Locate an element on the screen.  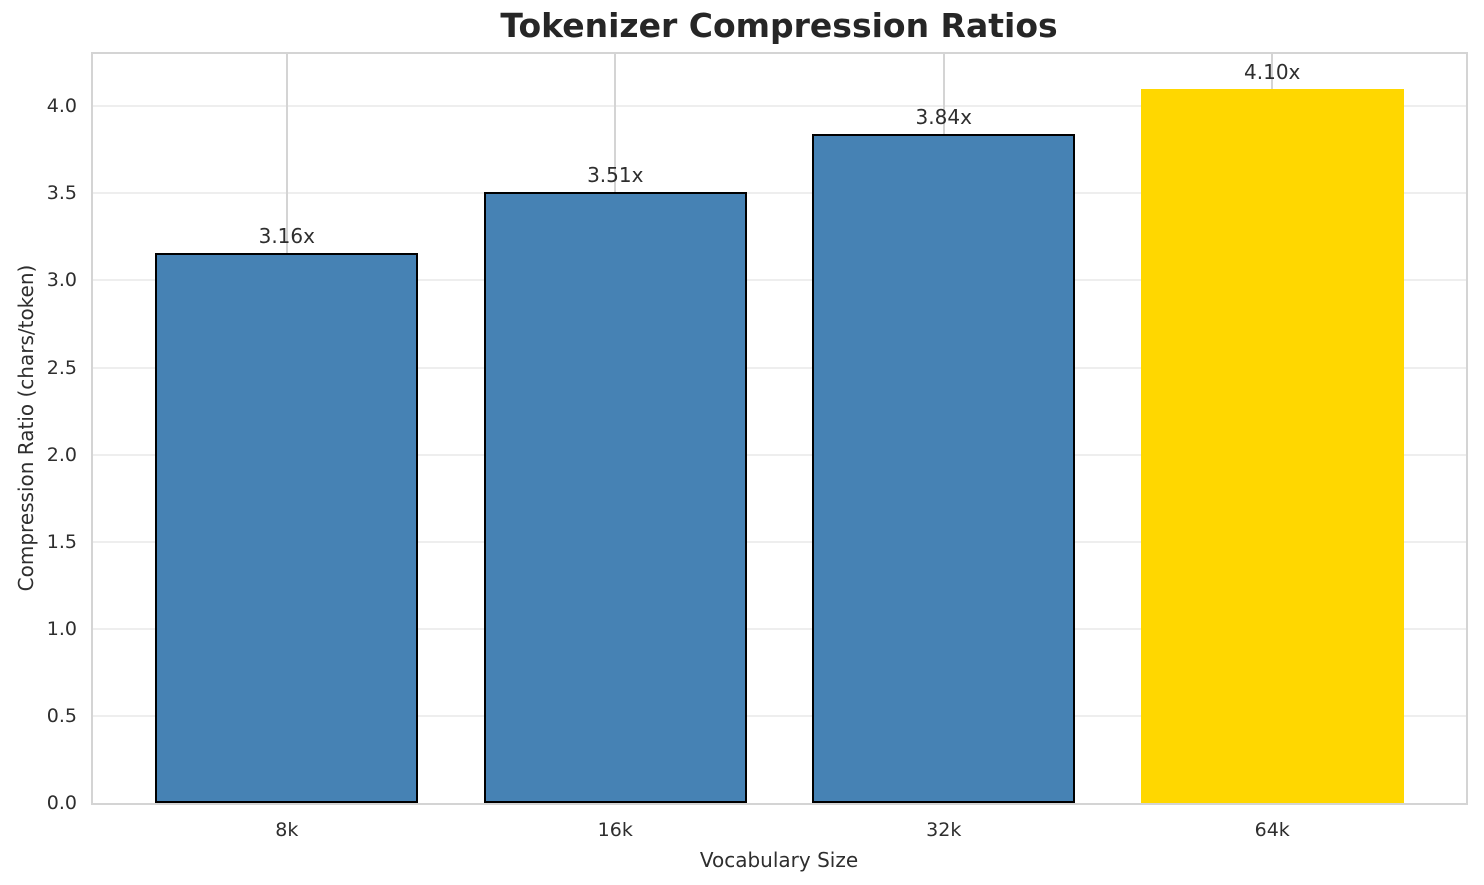
y-tick-label-1.0: 1.0 is located at coordinates (61, 628).